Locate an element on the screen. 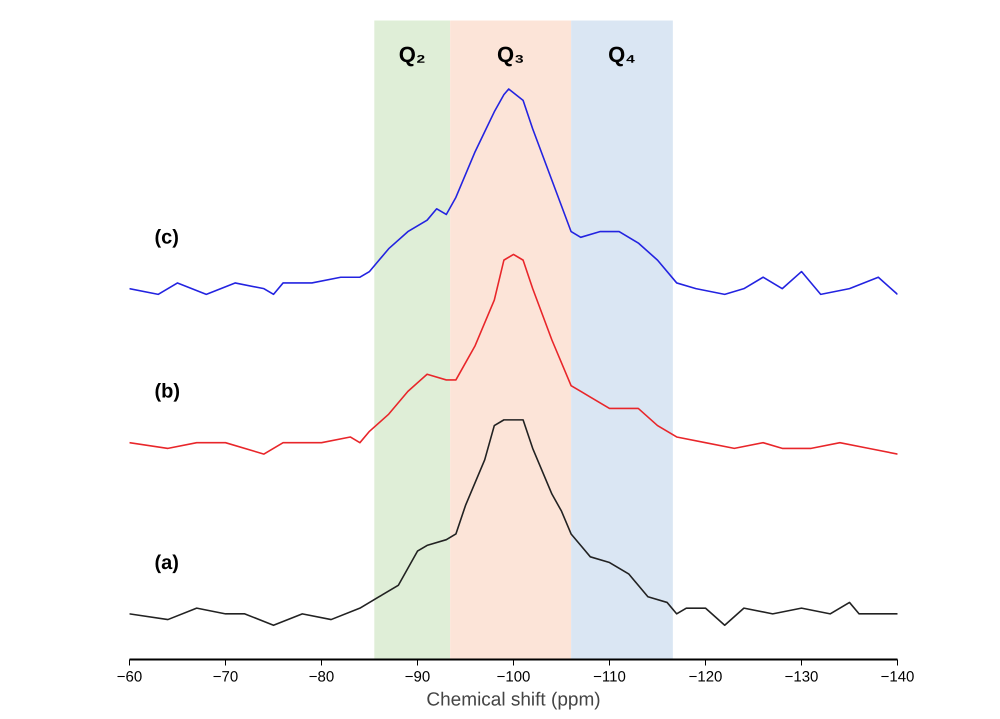 The height and width of the screenshot is (719, 1000). band-label: Q₃ is located at coordinates (510, 55).